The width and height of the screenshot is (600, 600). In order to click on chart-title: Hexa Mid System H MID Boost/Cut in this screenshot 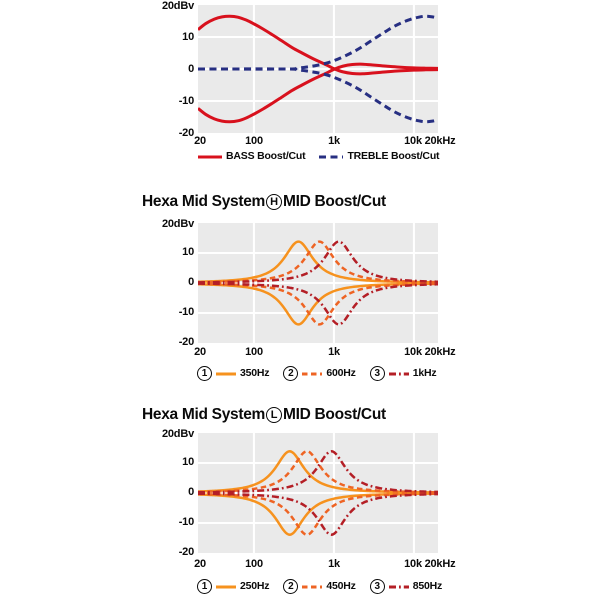, I will do `click(264, 202)`.